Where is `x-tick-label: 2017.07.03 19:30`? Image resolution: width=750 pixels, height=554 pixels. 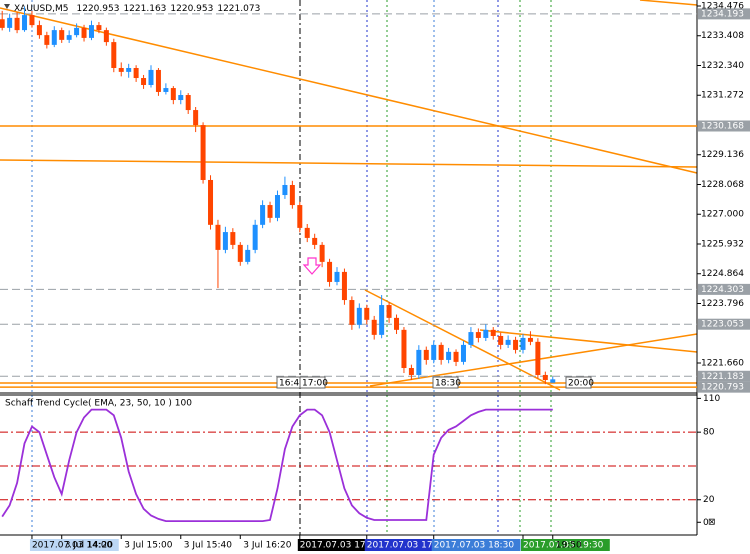
x-tick-label: 2017.07.03 19:30 is located at coordinates (563, 546).